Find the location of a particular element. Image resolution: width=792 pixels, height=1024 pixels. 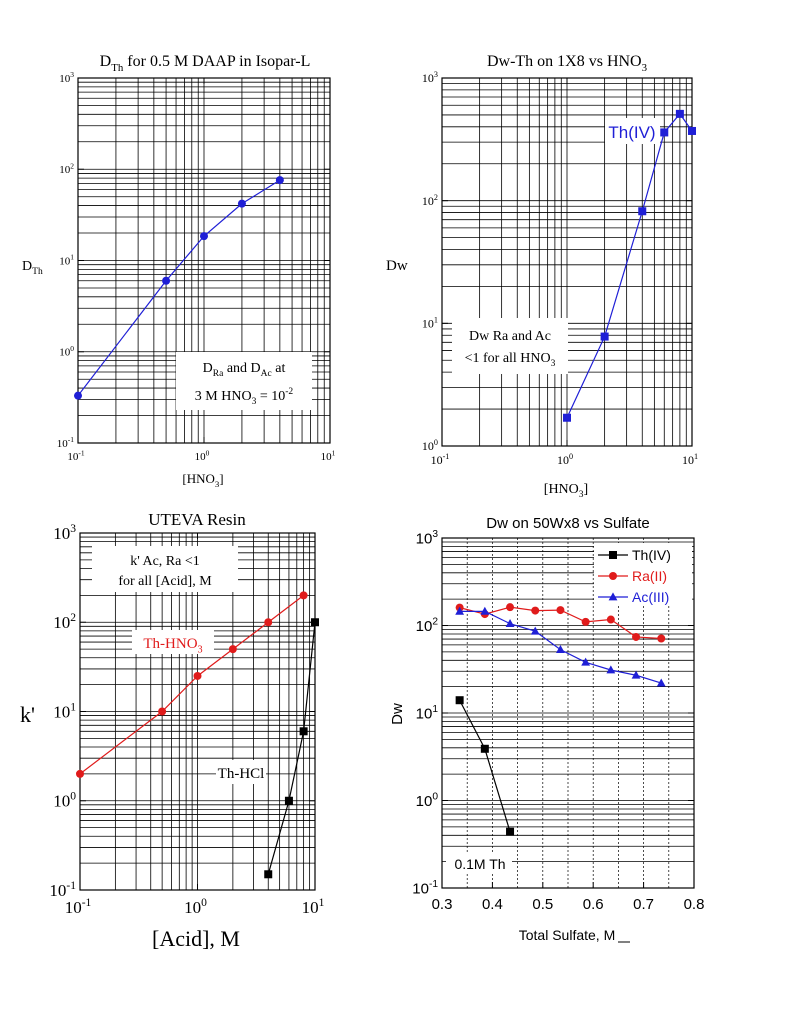

text-span: [HNO is located at coordinates (198, 478).